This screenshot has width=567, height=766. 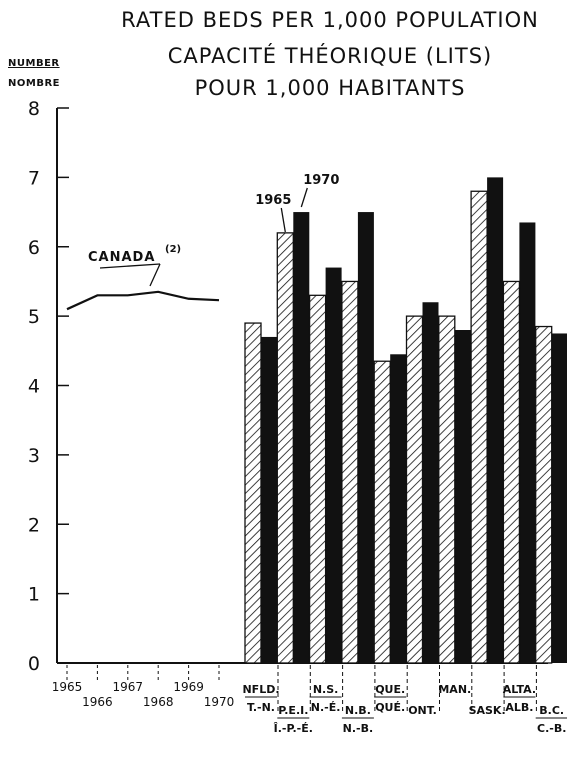 What do you see at coordinates (326, 707) in the screenshot?
I see `category-label-fr: N.-É.` at bounding box center [326, 707].